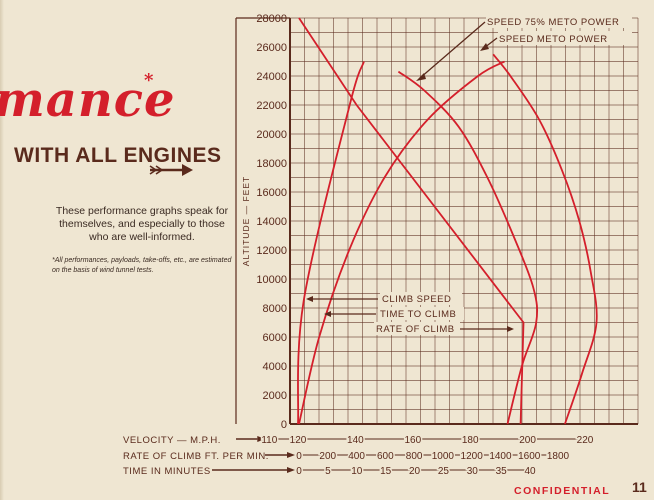  Describe the element at coordinates (414, 456) in the screenshot. I see `x-tick-label: 800` at that location.